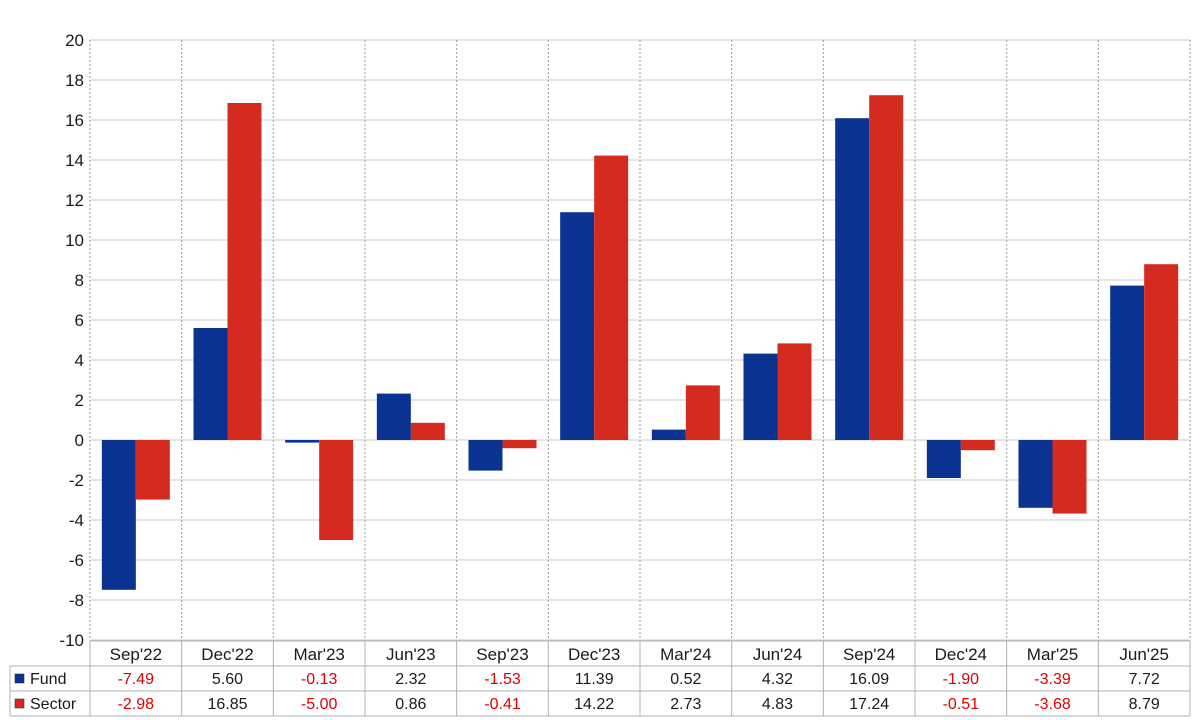 The height and width of the screenshot is (720, 1200). I want to click on data-label-fund: 0.52, so click(685, 679).